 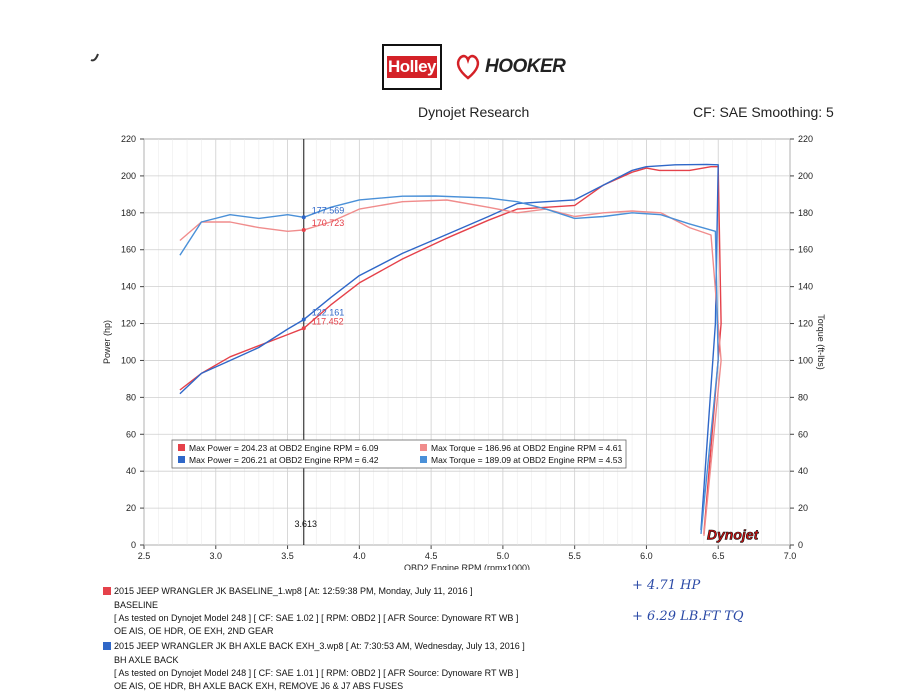 I want to click on cursor-label: 177.569, so click(x=328, y=210).